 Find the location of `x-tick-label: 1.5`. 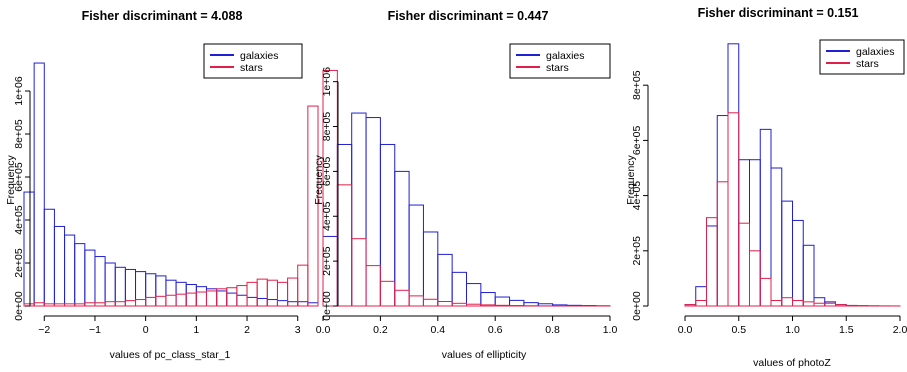

x-tick-label: 1.5 is located at coordinates (846, 330).